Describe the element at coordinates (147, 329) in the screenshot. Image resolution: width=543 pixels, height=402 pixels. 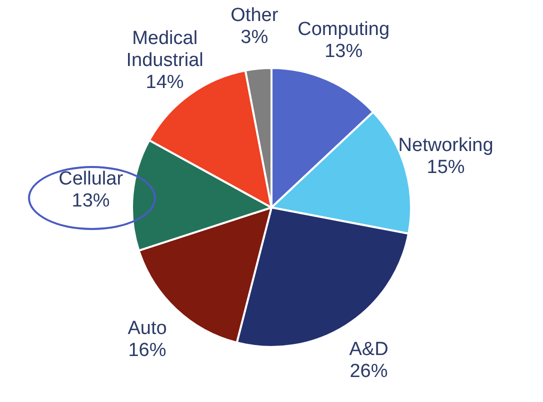
I see `slice-label: Auto` at that location.